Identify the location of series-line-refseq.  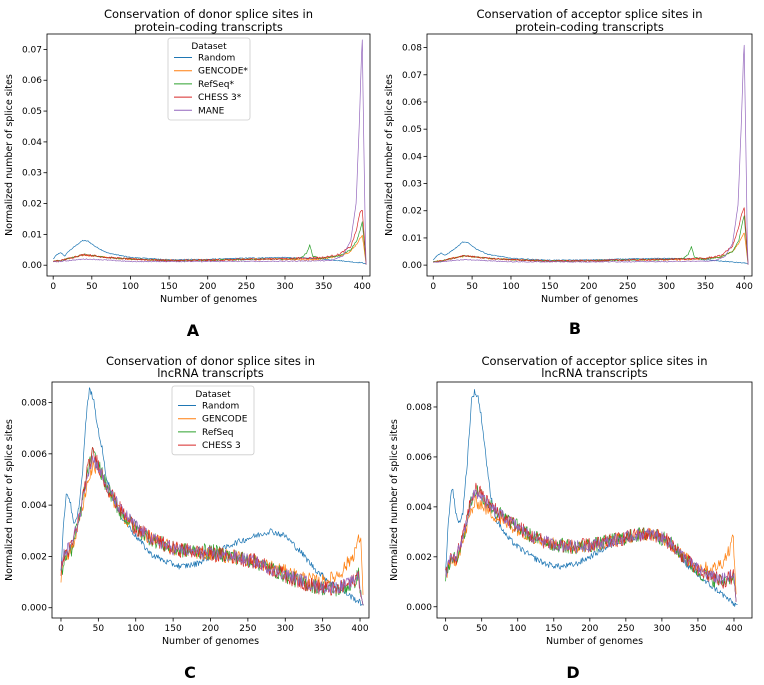
(212, 526).